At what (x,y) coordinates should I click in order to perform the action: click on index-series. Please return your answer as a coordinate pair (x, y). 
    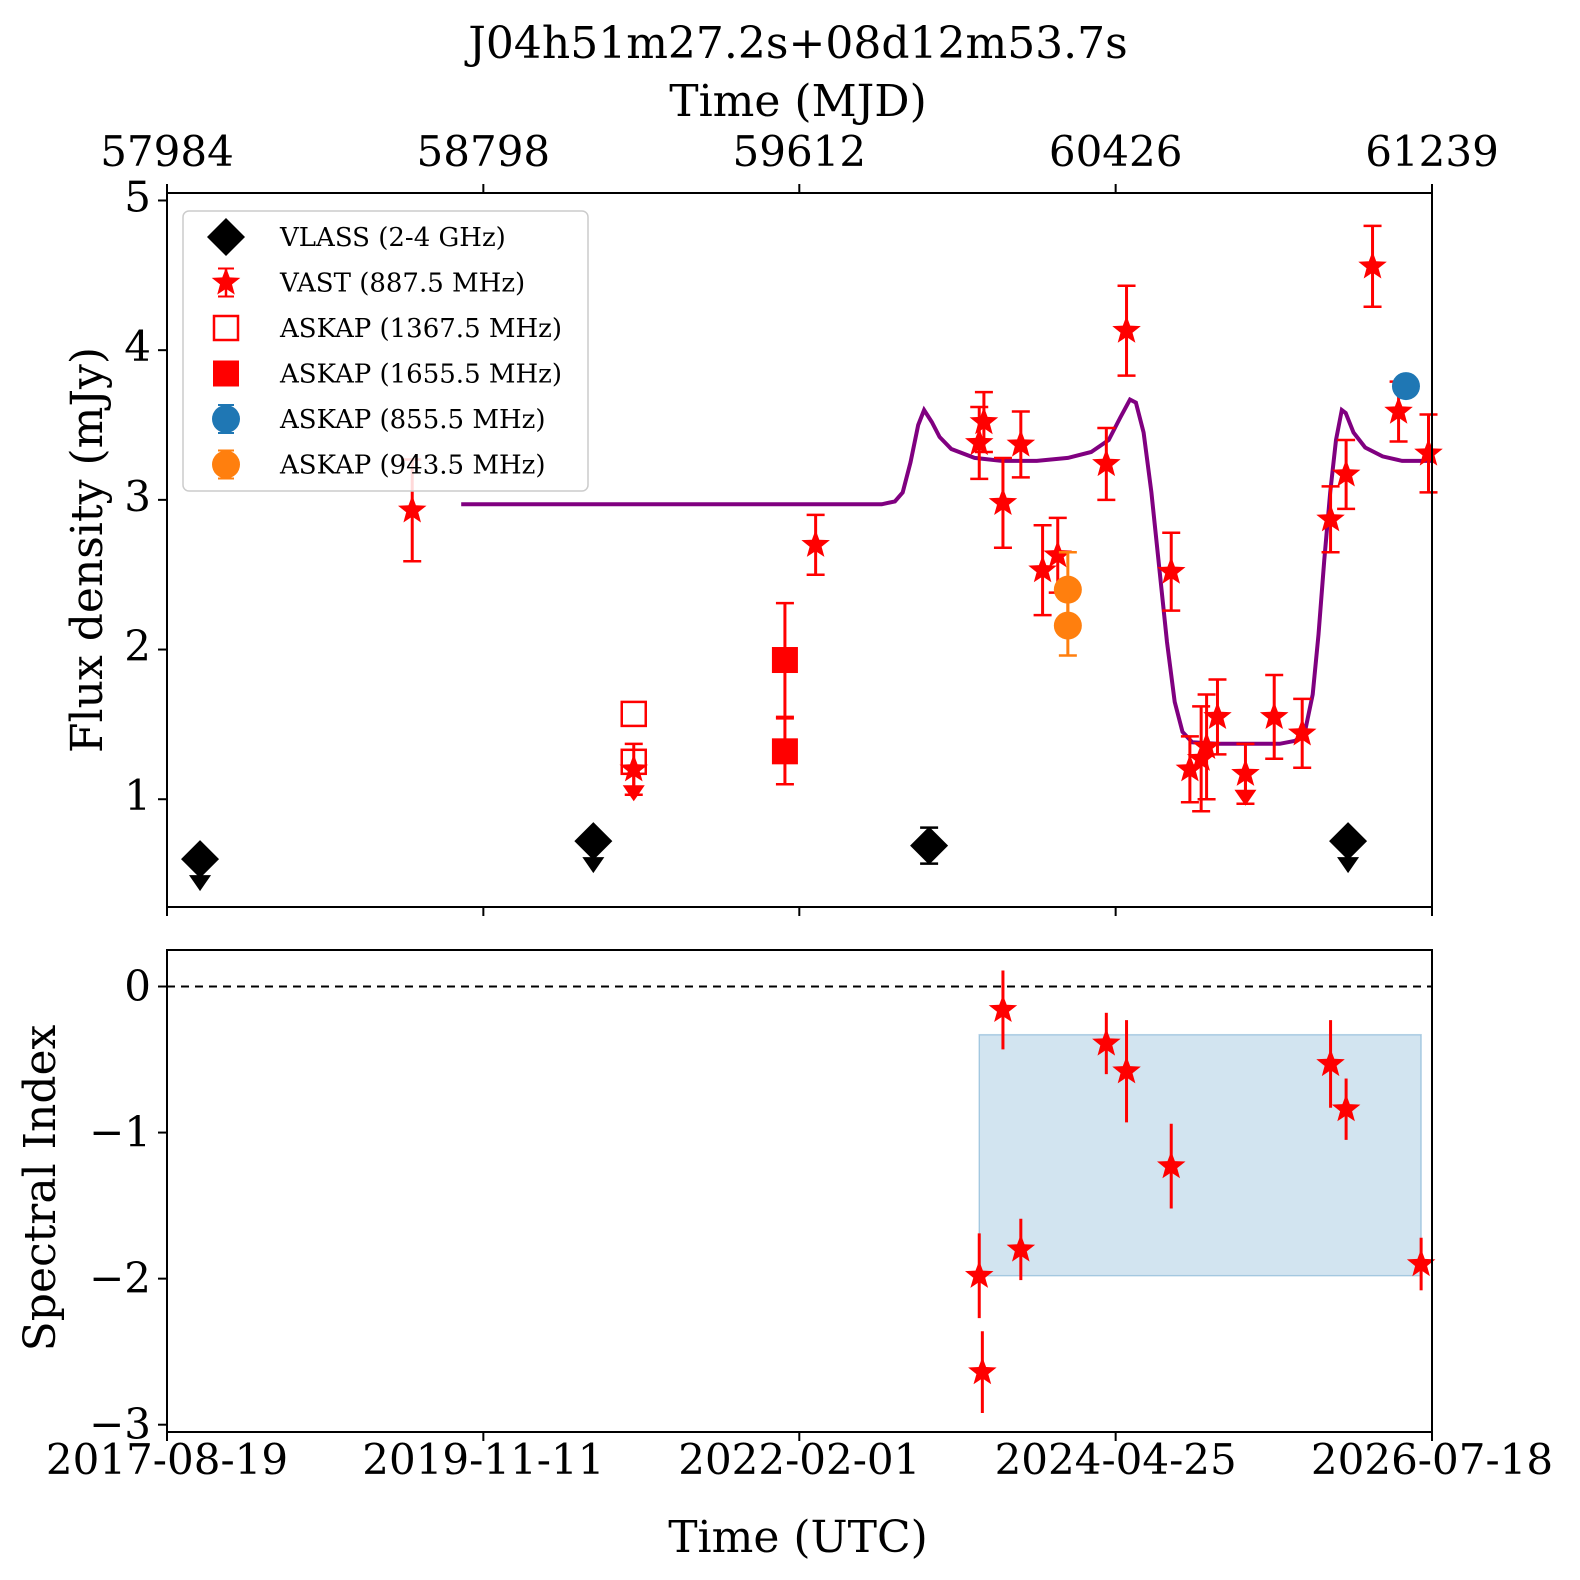
    Looking at the image, I should click on (1200, 1192).